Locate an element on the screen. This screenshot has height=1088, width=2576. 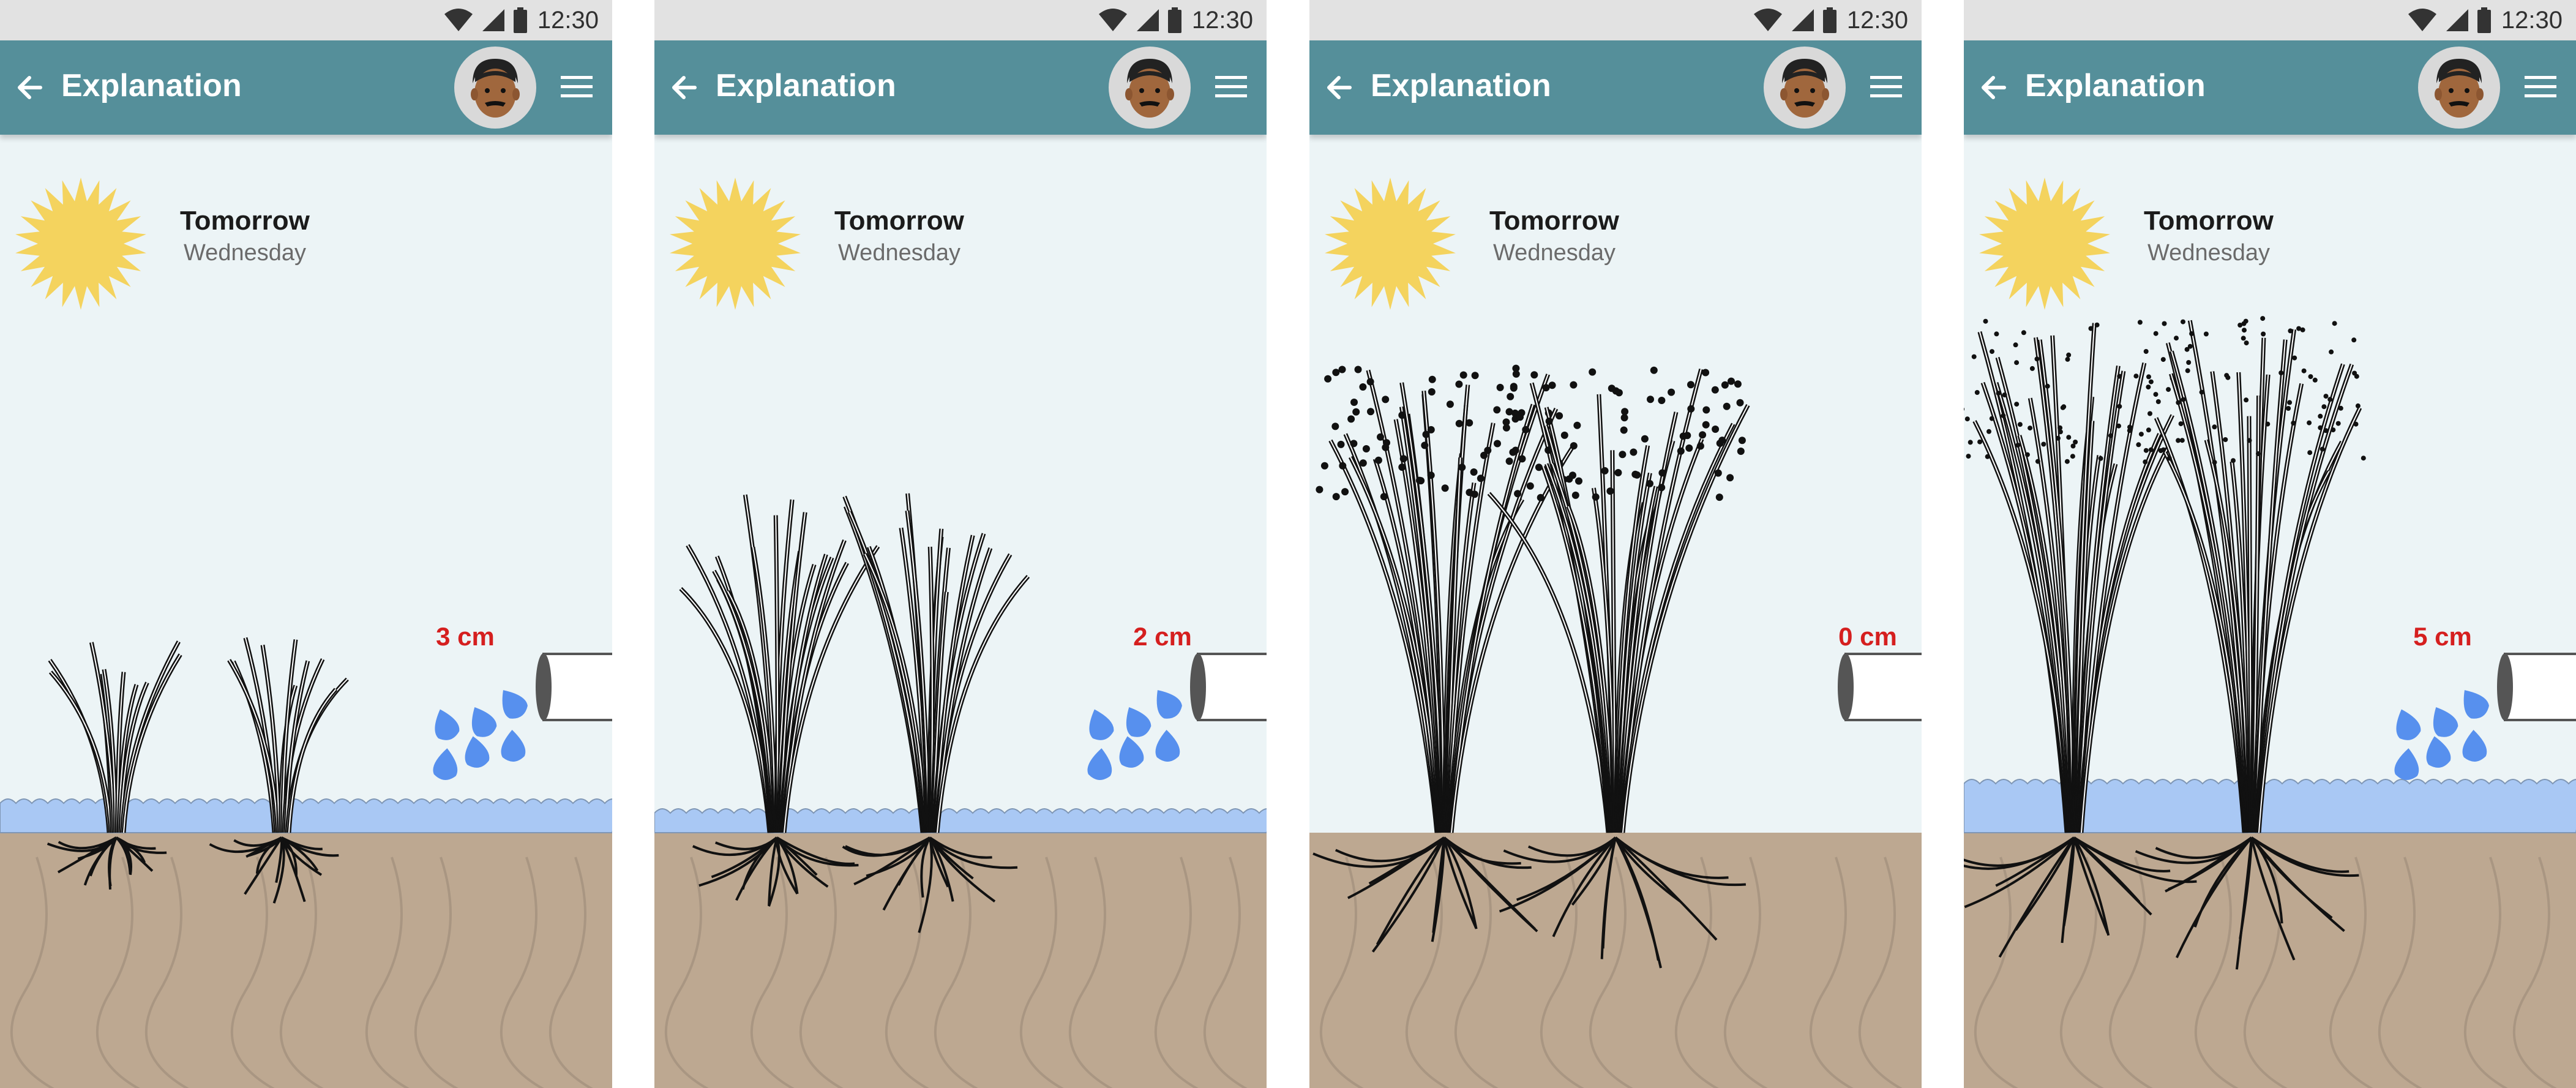
water-level-label: 5 cm is located at coordinates (2443, 636).